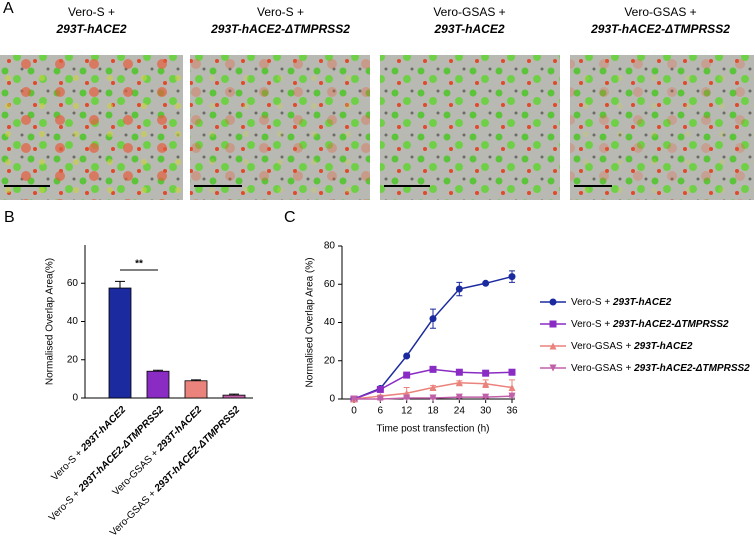  Describe the element at coordinates (139, 264) in the screenshot. I see `significance-label: **` at that location.